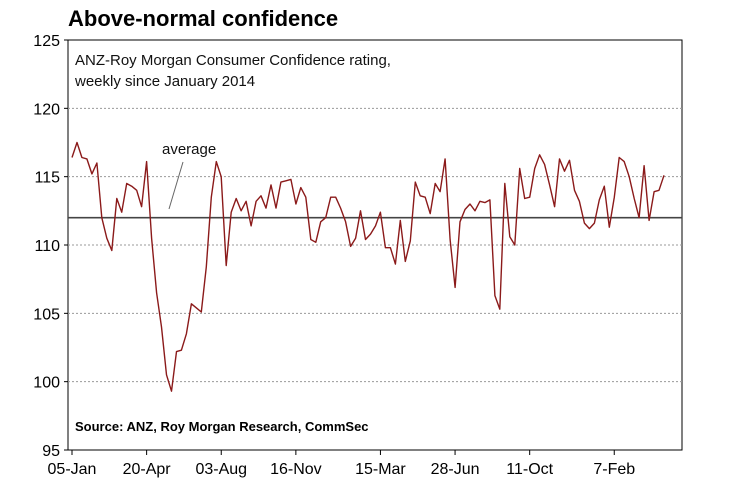 This screenshot has height=490, width=730. I want to click on x-tick-label: 11-Oct, so click(529, 469).